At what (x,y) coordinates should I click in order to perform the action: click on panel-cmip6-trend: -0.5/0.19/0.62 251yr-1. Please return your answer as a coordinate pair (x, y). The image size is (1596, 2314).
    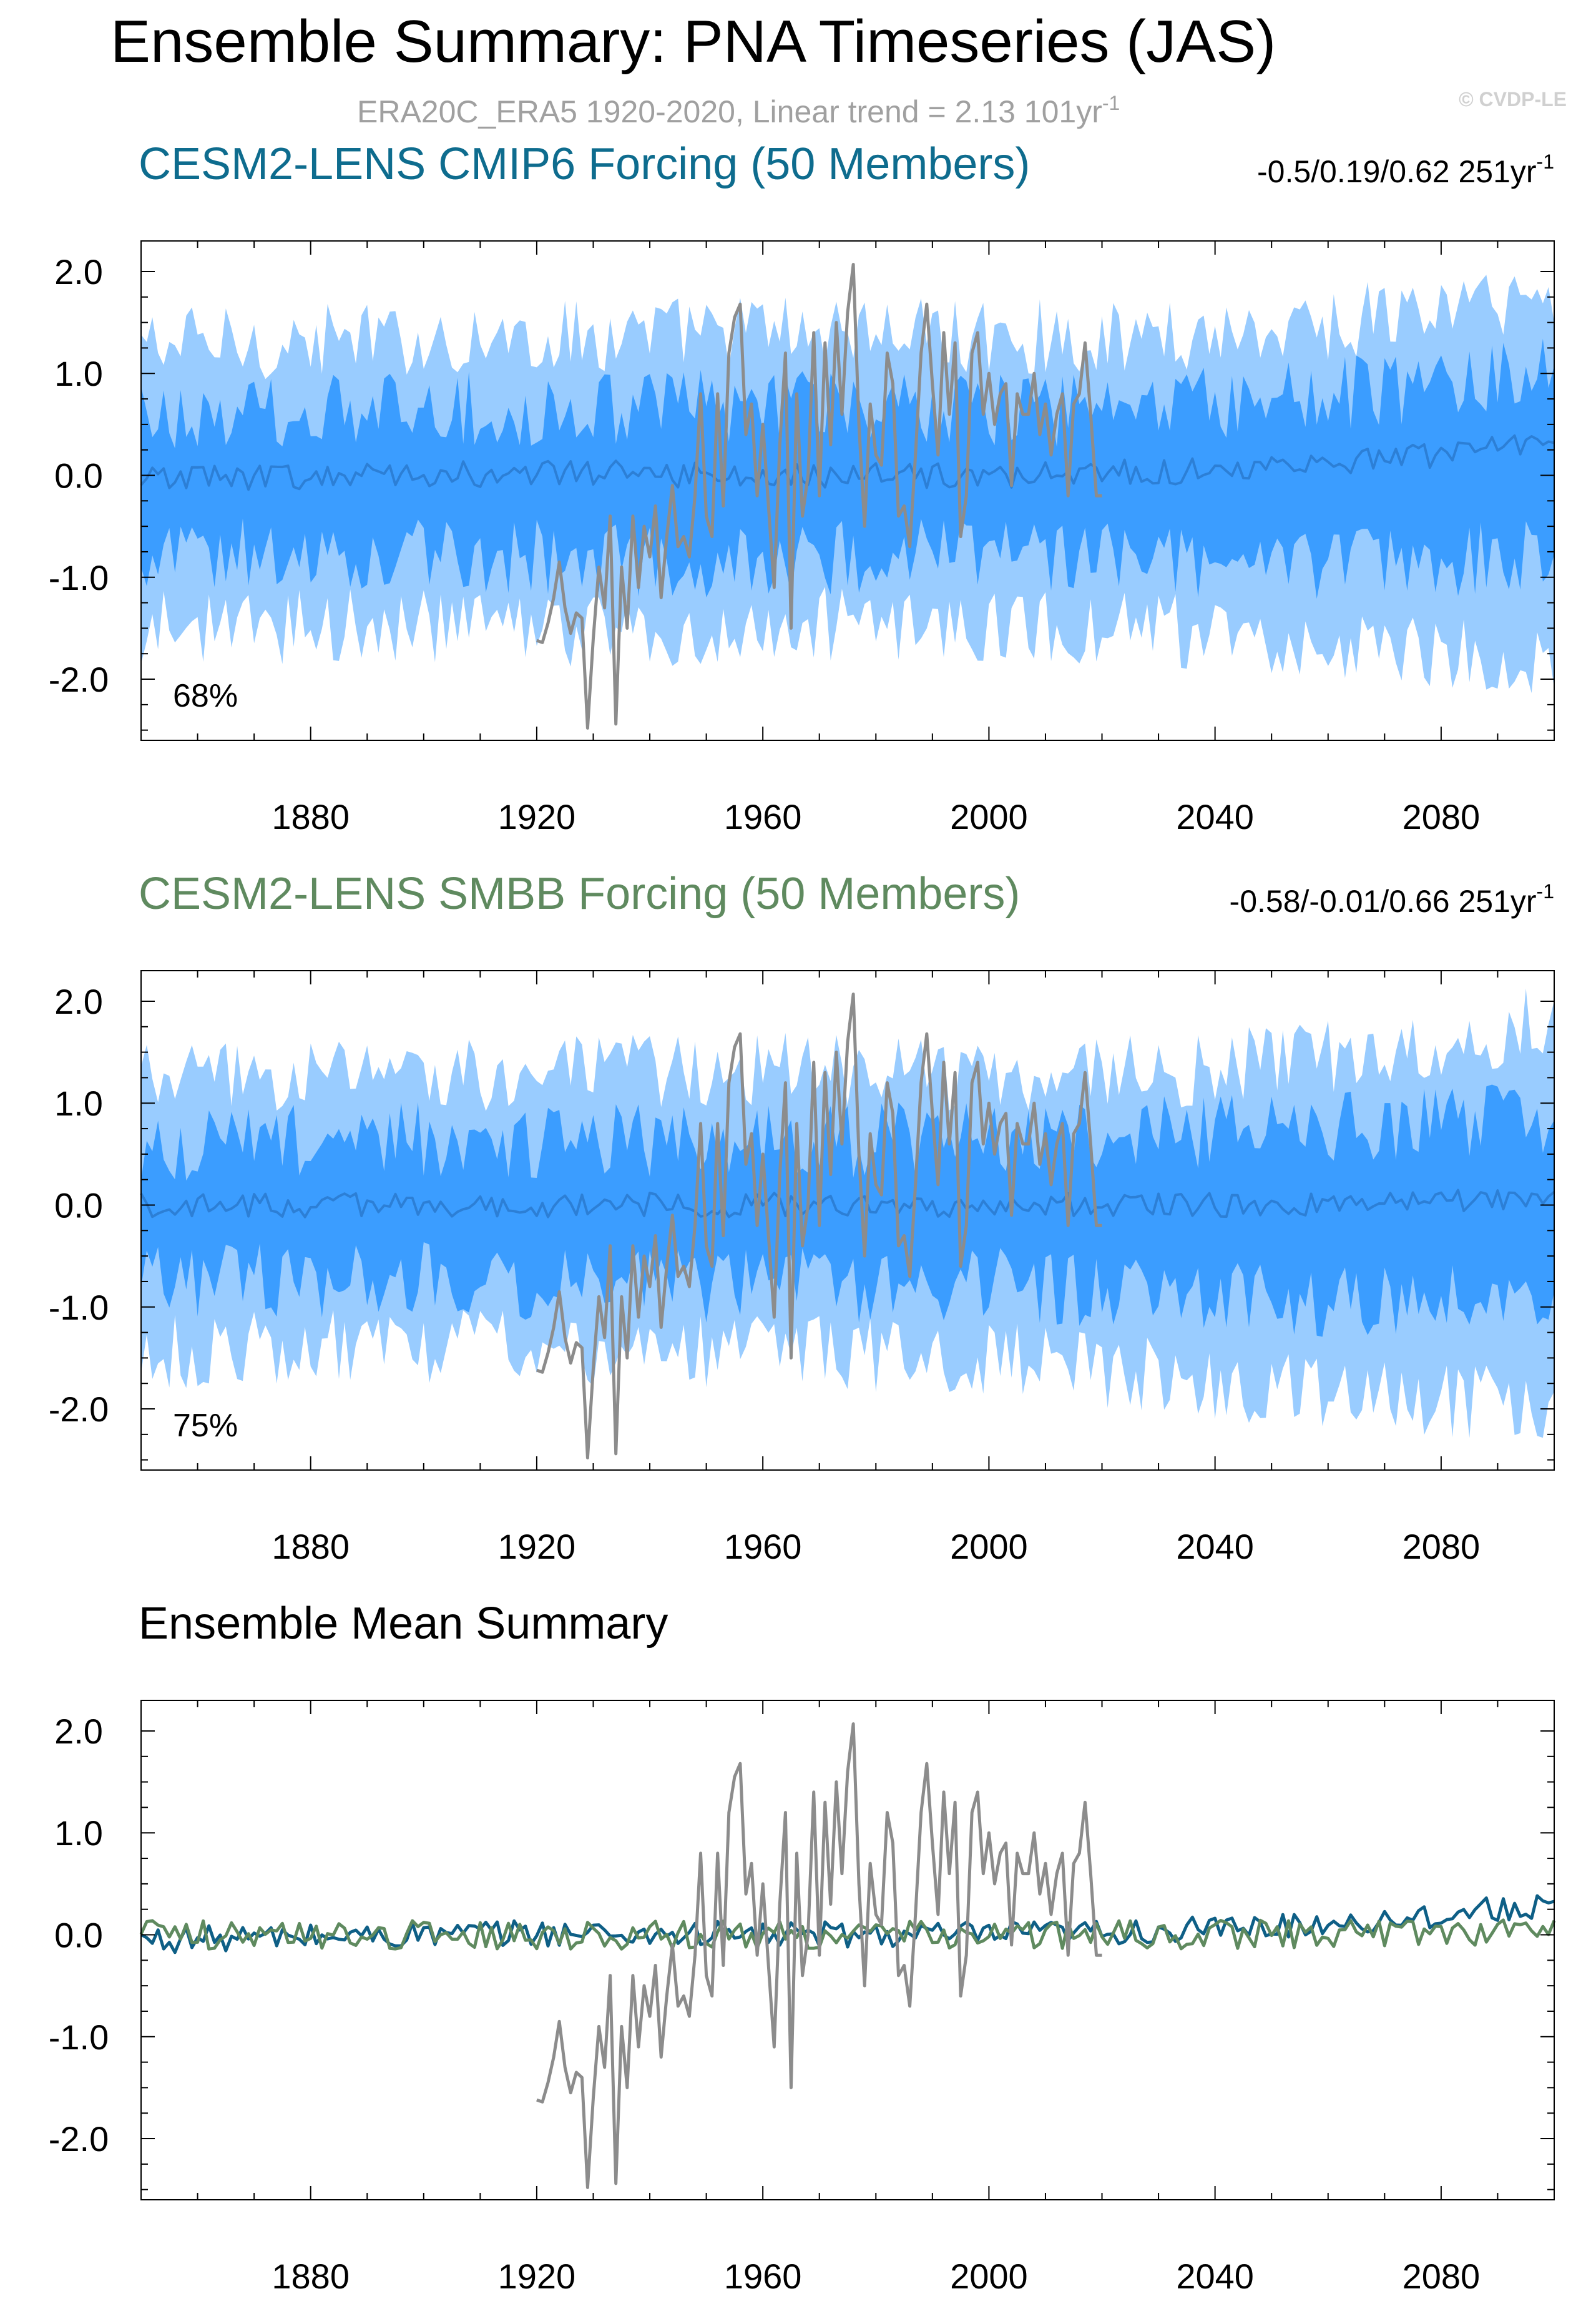
    Looking at the image, I should click on (1405, 169).